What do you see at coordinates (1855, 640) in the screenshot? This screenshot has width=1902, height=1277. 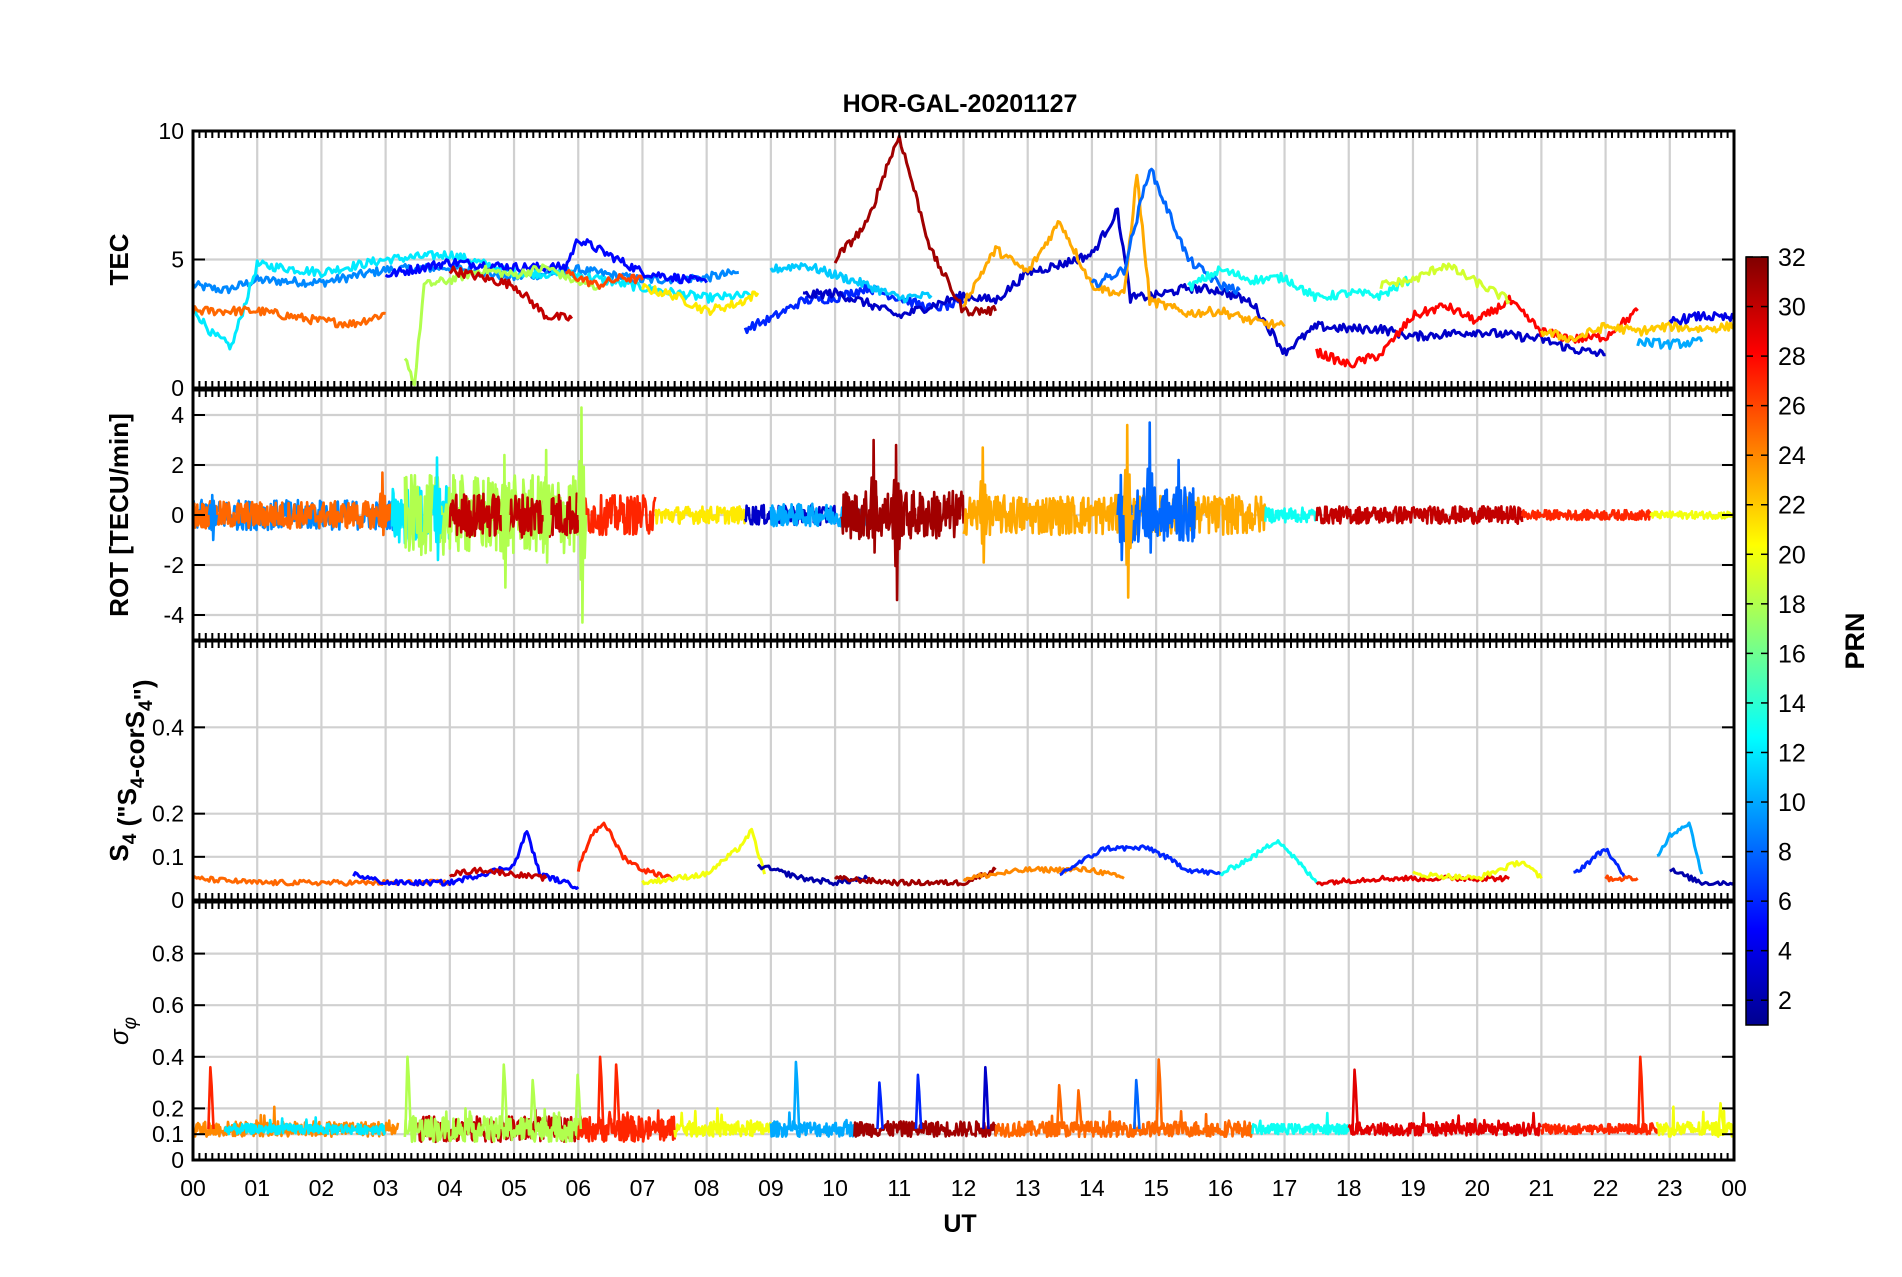 I see `colorbar-label: PRN` at bounding box center [1855, 640].